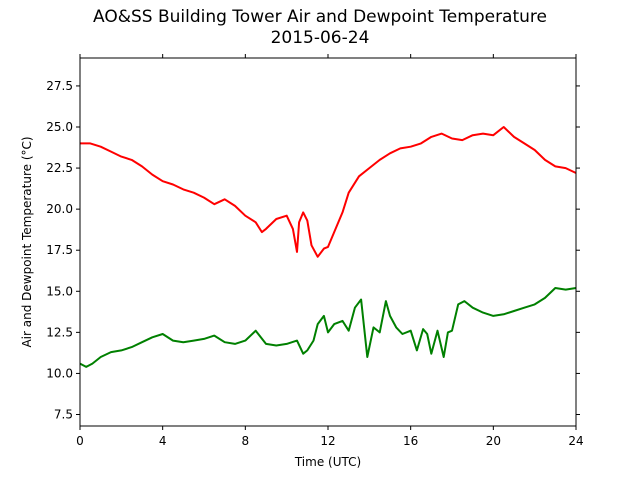 This screenshot has width=640, height=480. What do you see at coordinates (59, 209) in the screenshot?
I see `y-tick-label: 20.0` at bounding box center [59, 209].